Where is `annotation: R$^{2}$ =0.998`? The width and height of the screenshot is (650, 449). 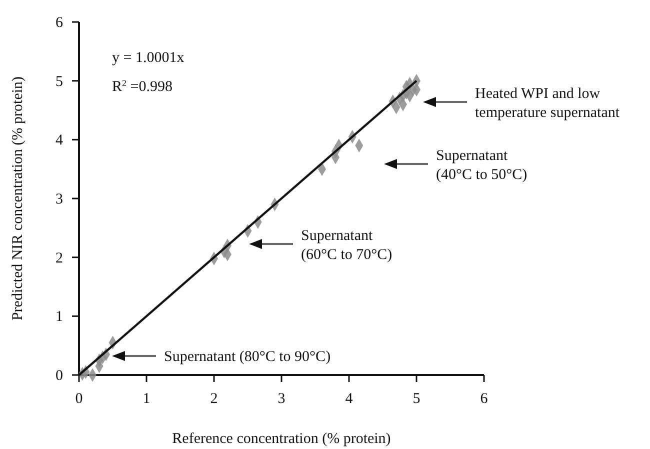
annotation: R$^{2}$ =0.998 is located at coordinates (142, 86).